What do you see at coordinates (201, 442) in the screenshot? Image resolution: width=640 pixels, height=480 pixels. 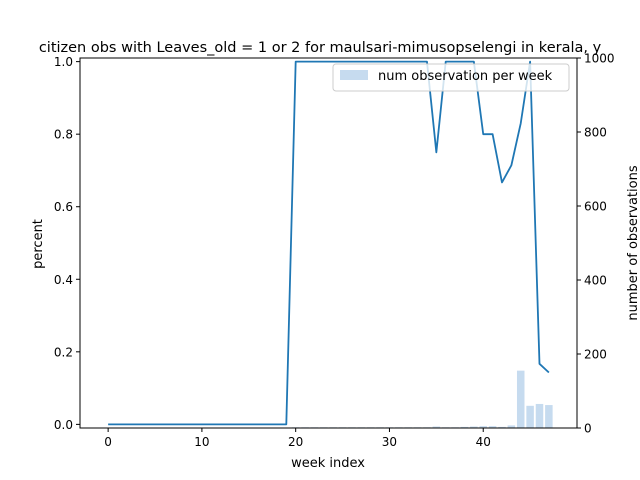 I see `x-tick-label: 10` at bounding box center [201, 442].